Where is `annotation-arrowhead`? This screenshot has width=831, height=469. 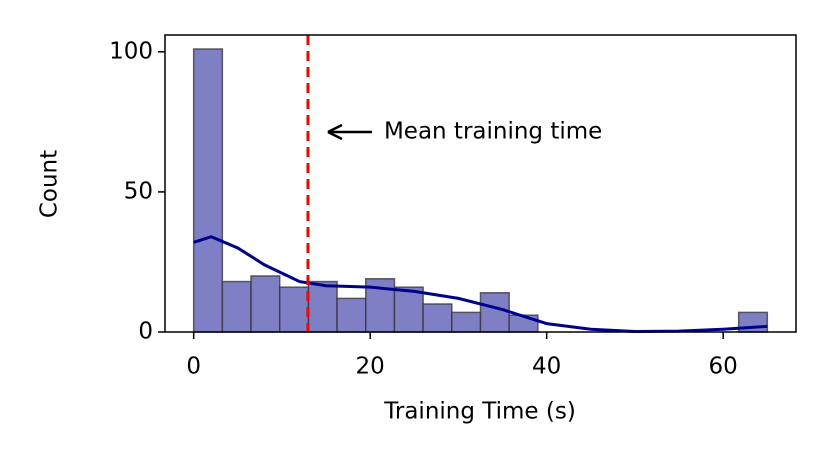 annotation-arrowhead is located at coordinates (335, 132).